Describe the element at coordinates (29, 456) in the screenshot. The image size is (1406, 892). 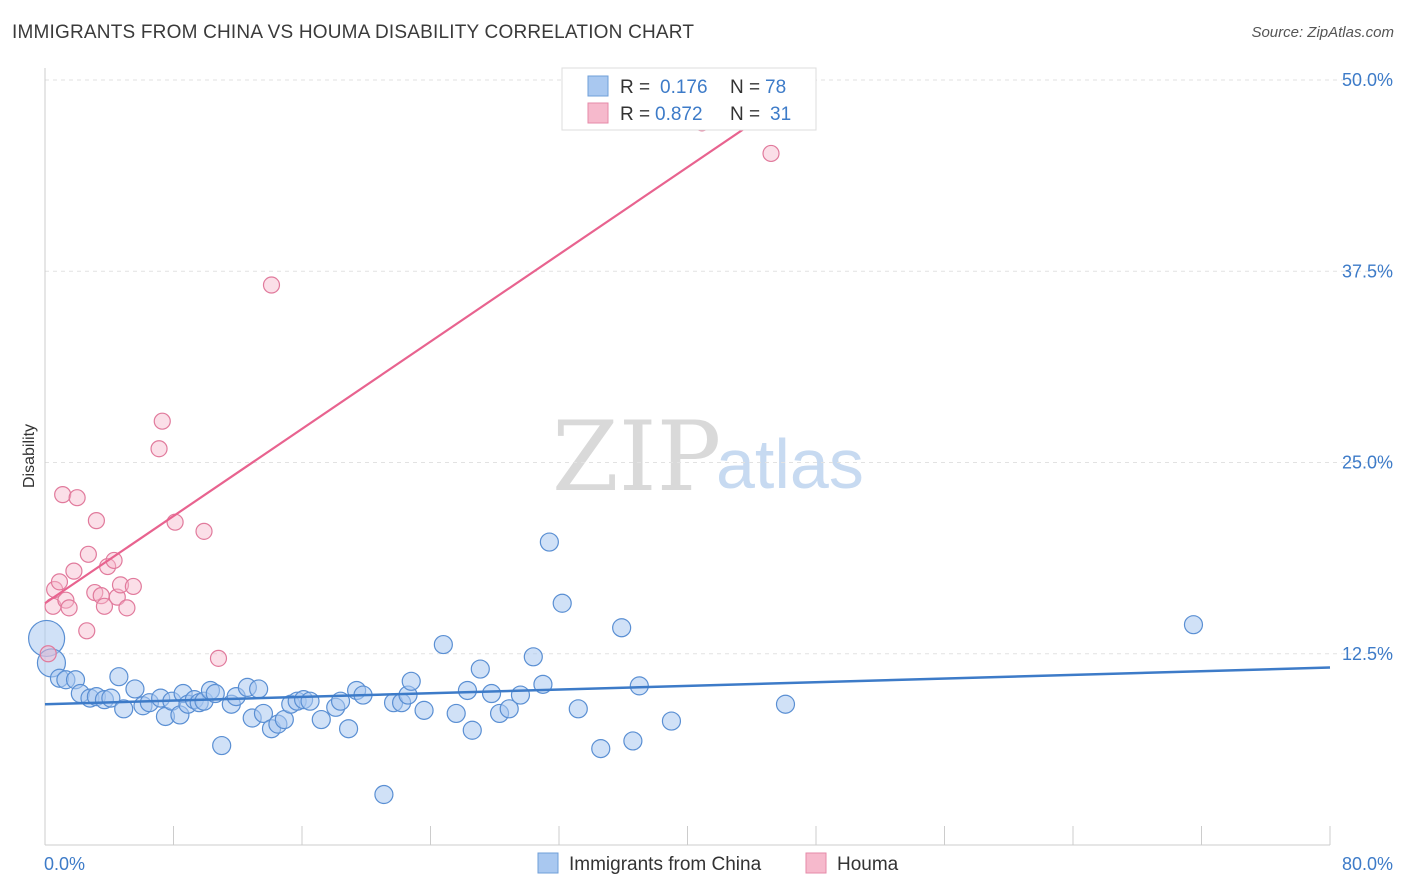
I see `y-axis-label: Disability` at that location.